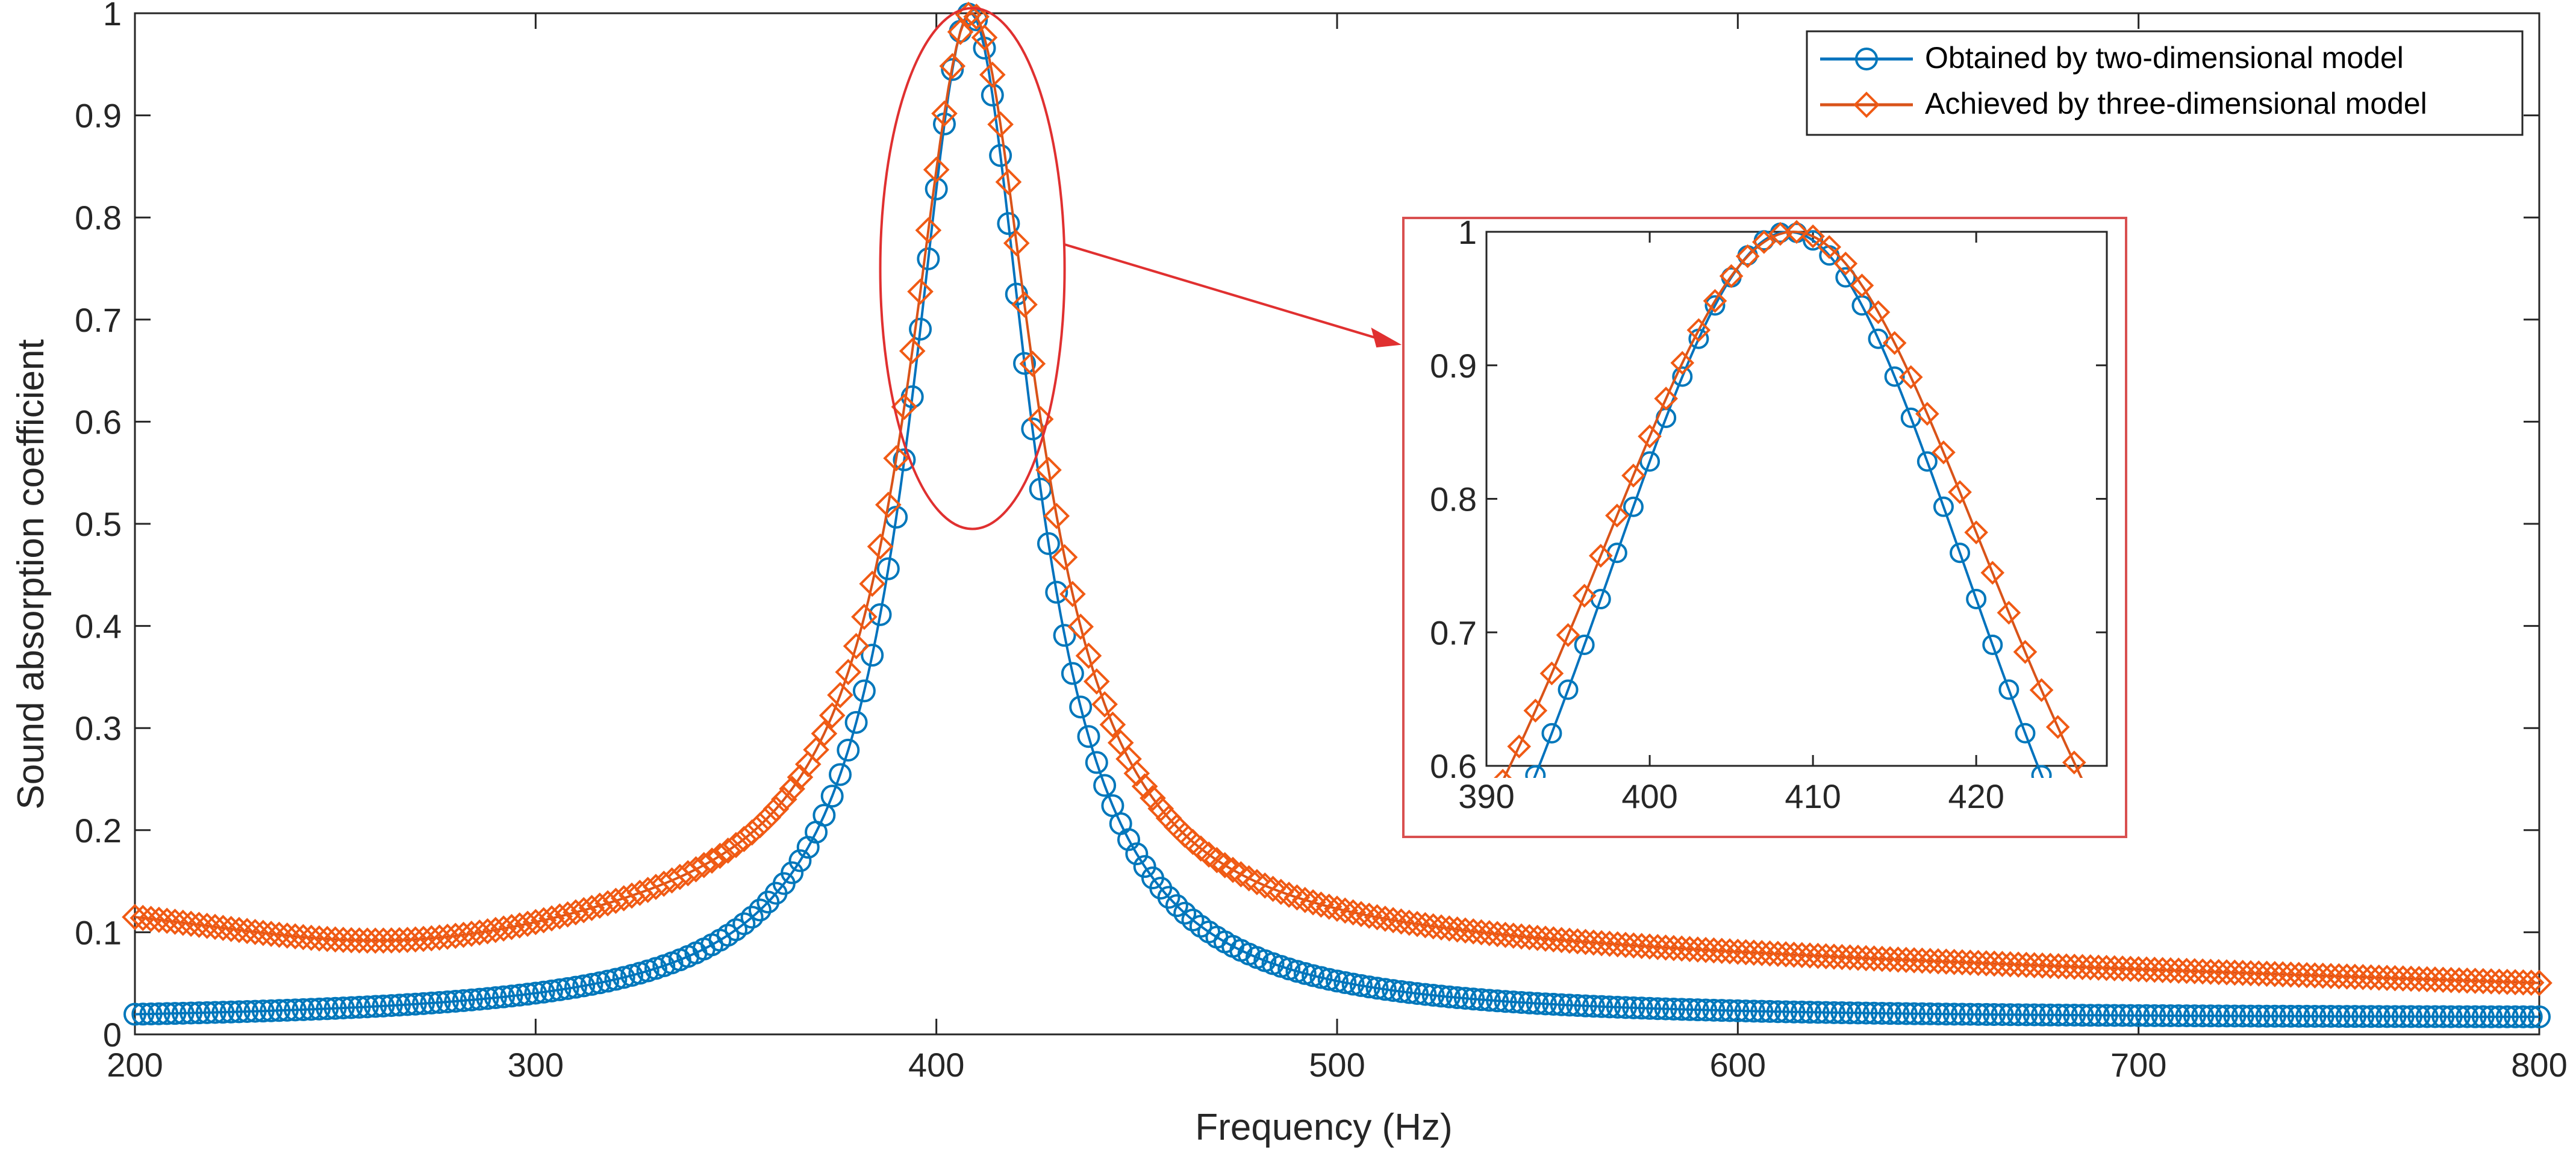  I want to click on inset-plot-area, so click(1781, 560).